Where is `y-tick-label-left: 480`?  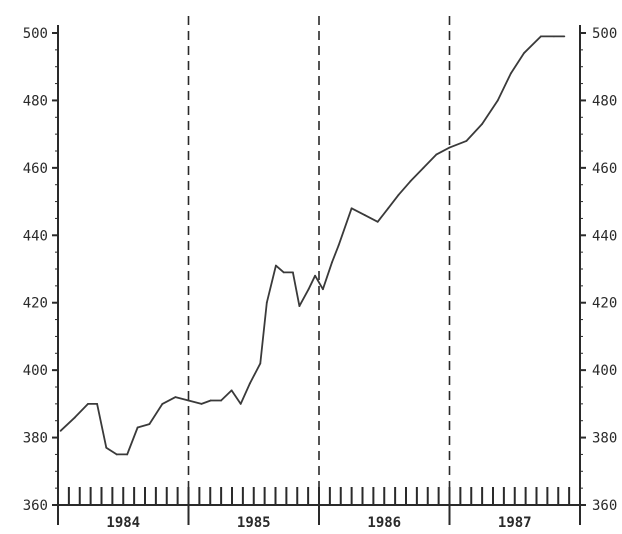
y-tick-label-left: 480 is located at coordinates (35, 101).